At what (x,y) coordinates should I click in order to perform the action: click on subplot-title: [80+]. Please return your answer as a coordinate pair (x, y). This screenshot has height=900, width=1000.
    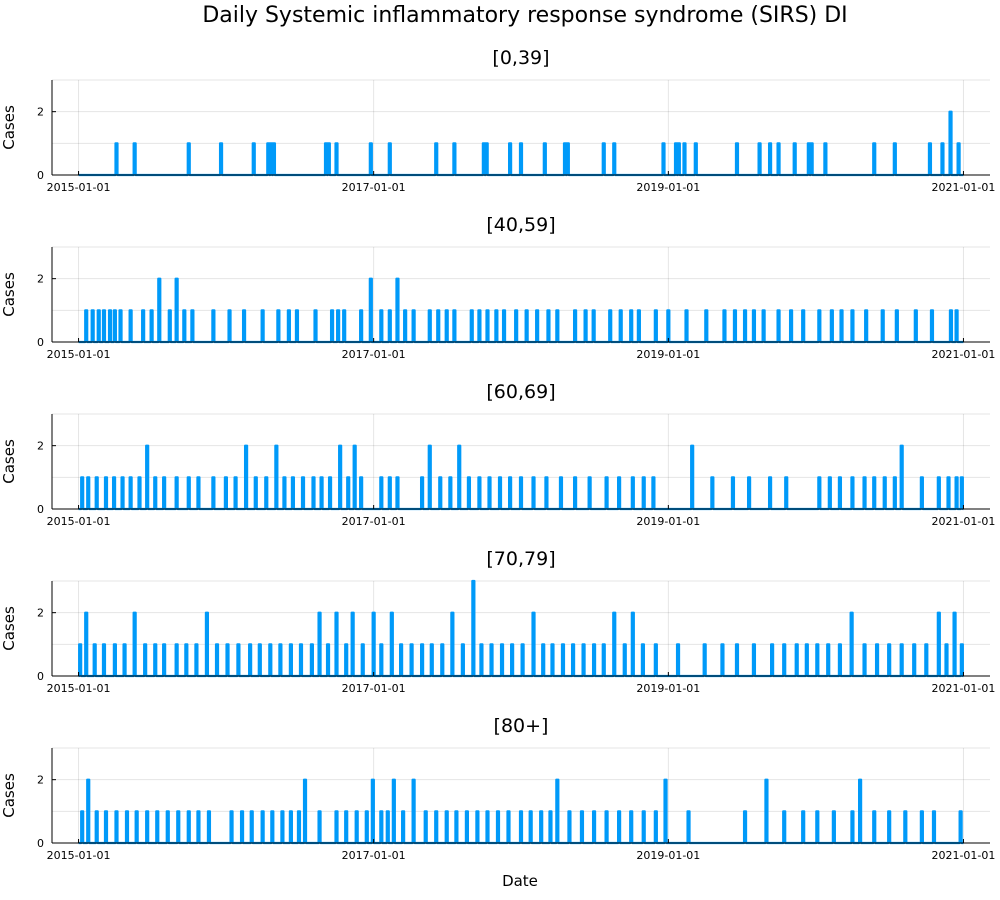
    Looking at the image, I should click on (521, 726).